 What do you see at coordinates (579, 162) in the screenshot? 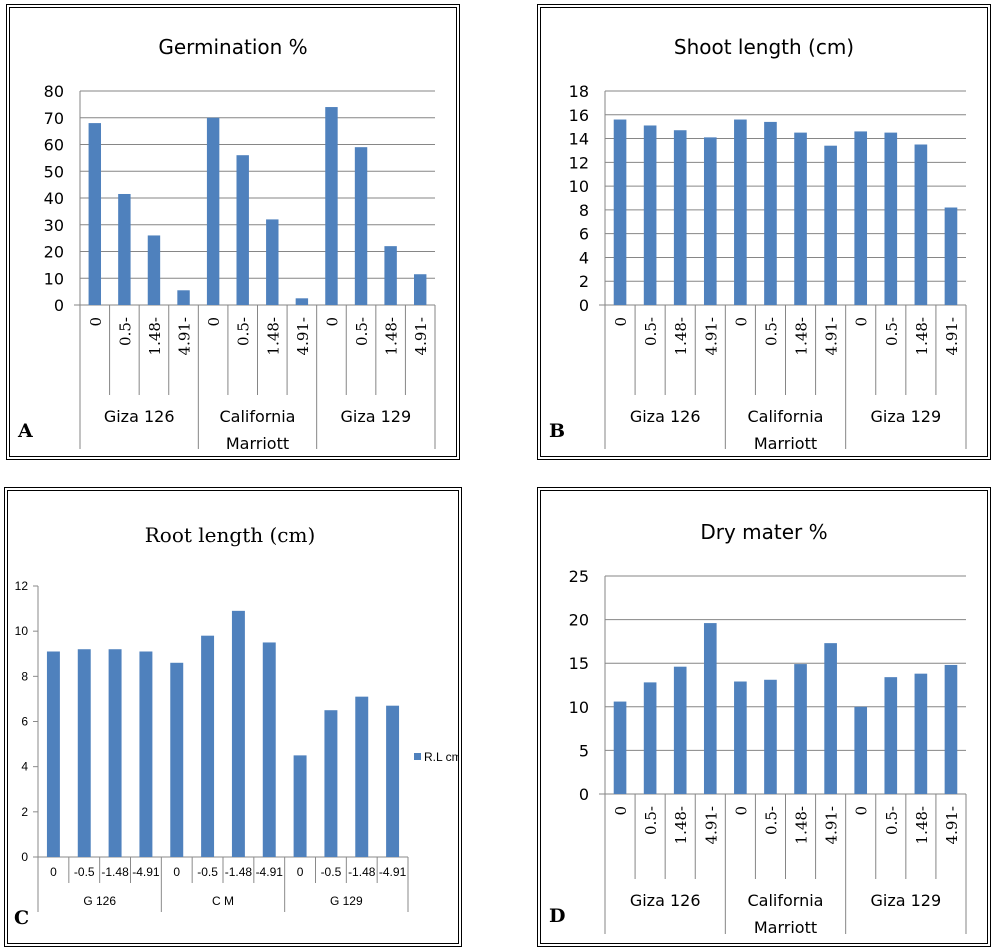
I see `y-tick-label: 12` at bounding box center [579, 162].